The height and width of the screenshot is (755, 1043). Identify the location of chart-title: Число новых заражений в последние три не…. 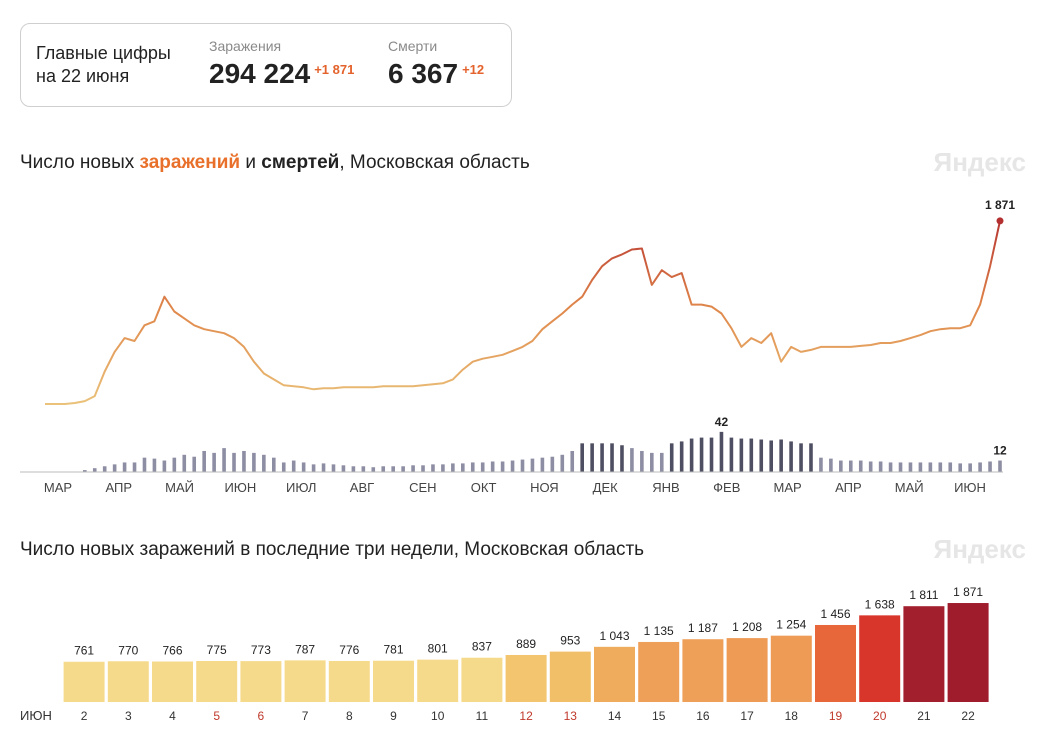
(332, 549).